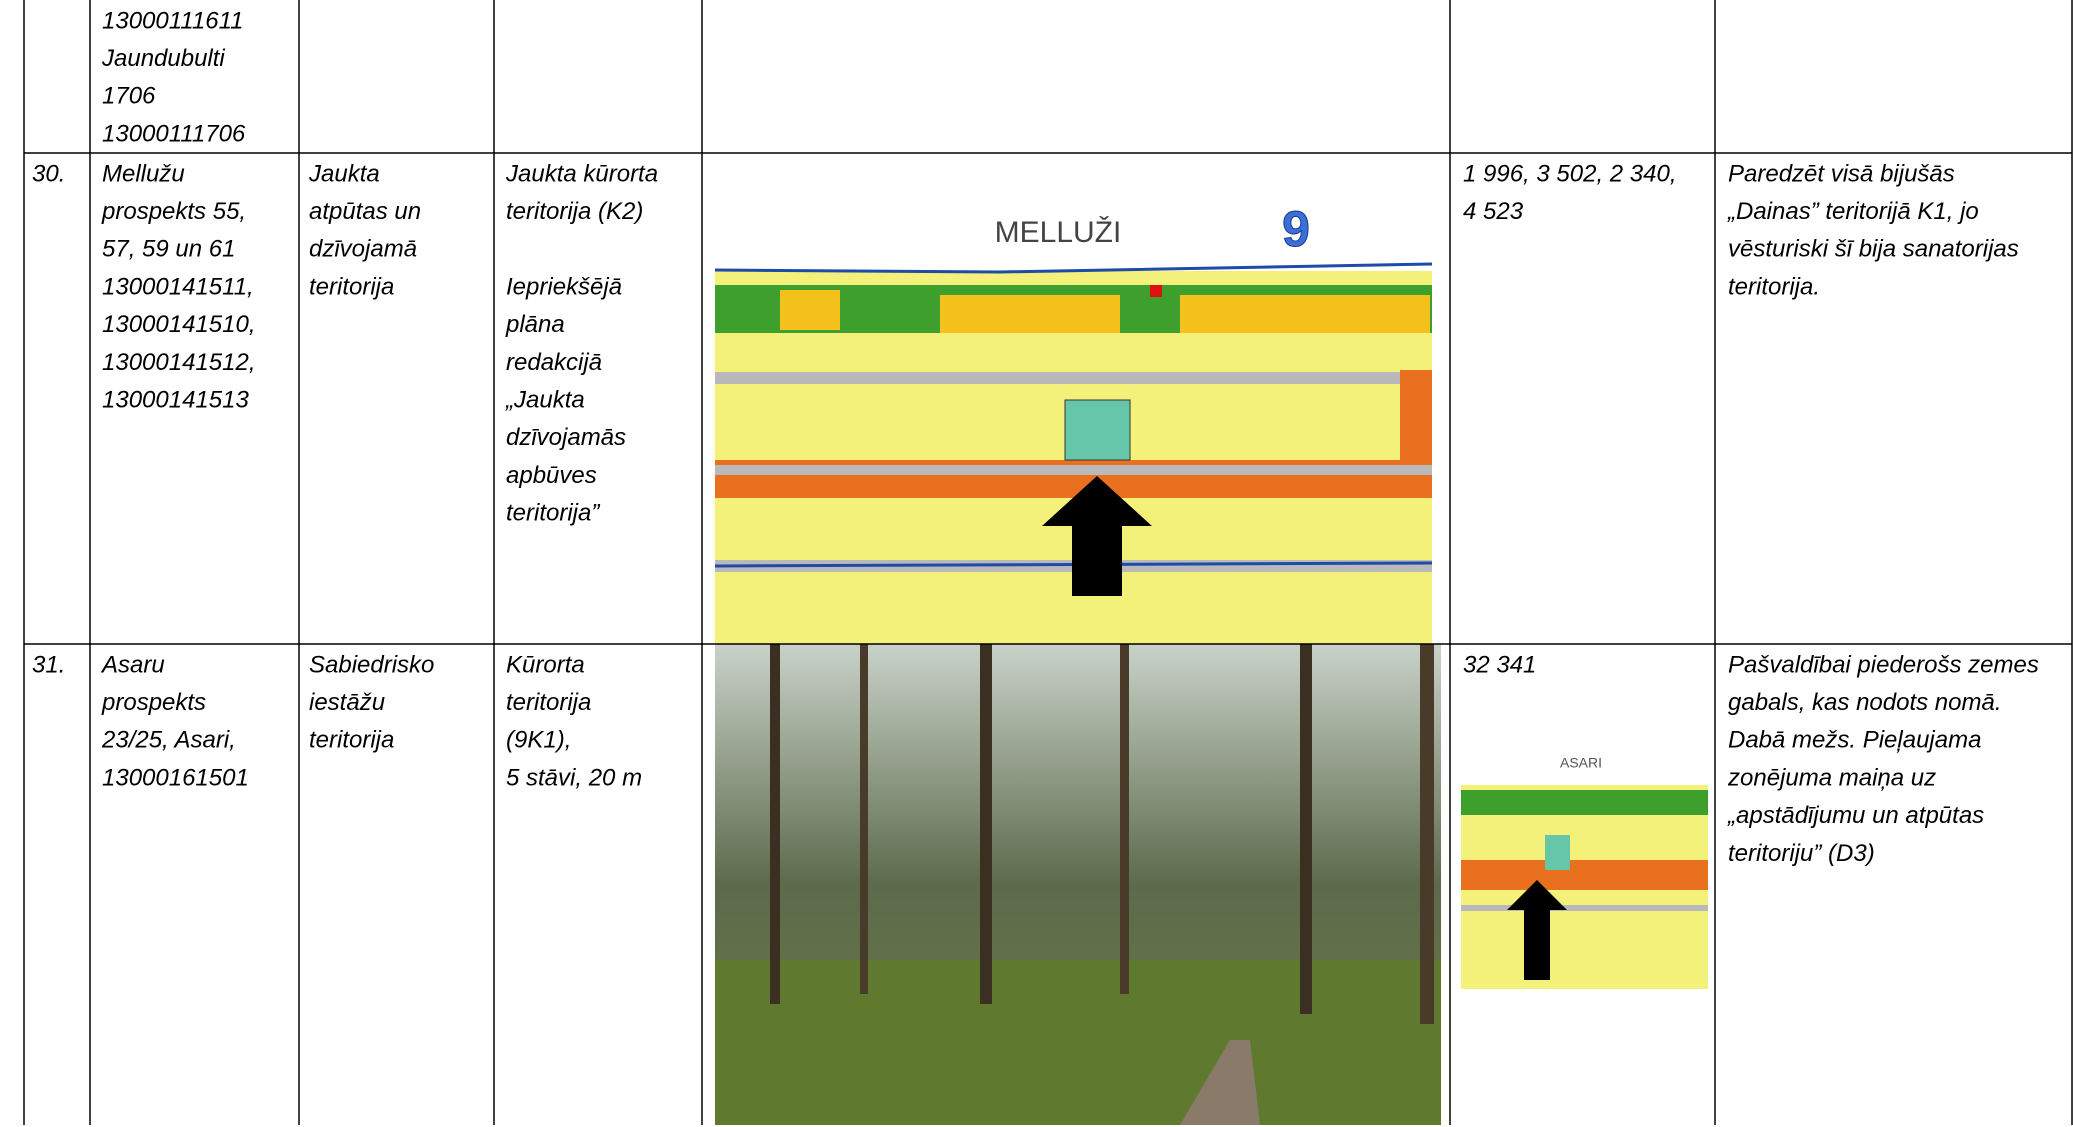 The width and height of the screenshot is (2073, 1127). What do you see at coordinates (1873, 249) in the screenshot?
I see `note-line: vēsturiski šī bija sanatorijas` at bounding box center [1873, 249].